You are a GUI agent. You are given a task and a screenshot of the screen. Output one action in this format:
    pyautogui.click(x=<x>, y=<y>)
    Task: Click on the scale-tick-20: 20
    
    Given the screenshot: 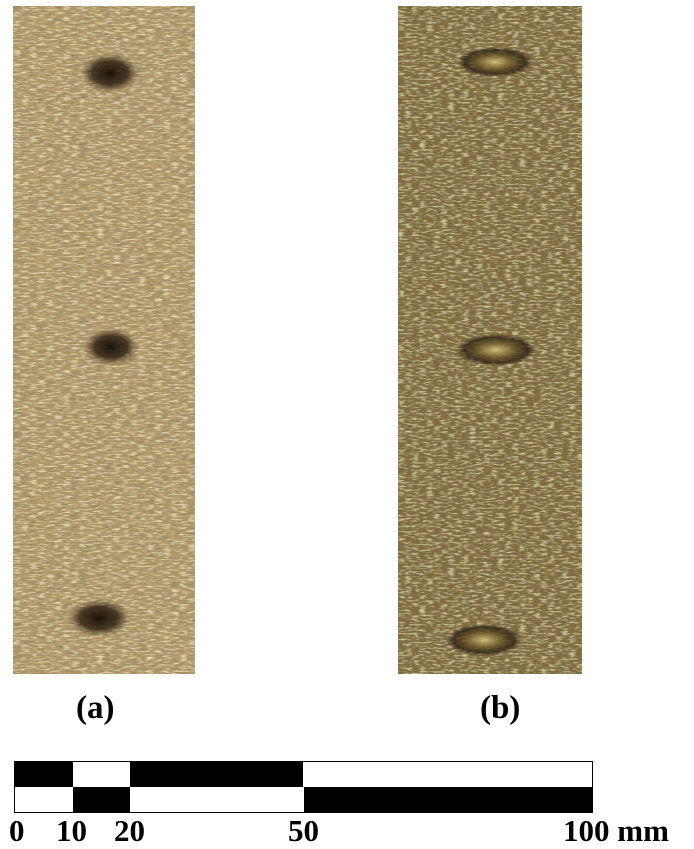 What is the action you would take?
    pyautogui.click(x=129, y=830)
    